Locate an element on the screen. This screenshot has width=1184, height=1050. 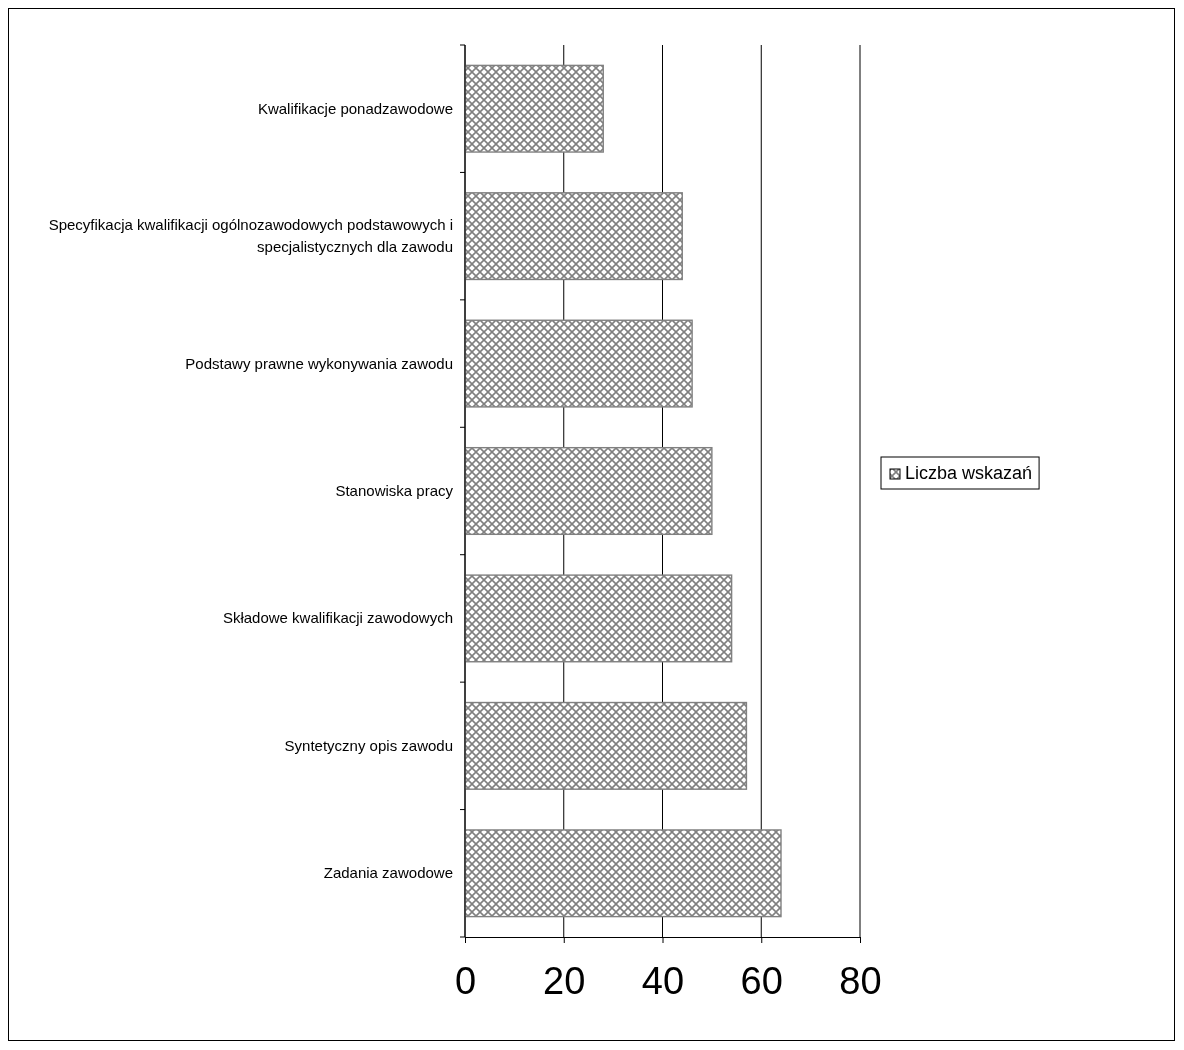
x-tick-label: 0 is located at coordinates (465, 980).